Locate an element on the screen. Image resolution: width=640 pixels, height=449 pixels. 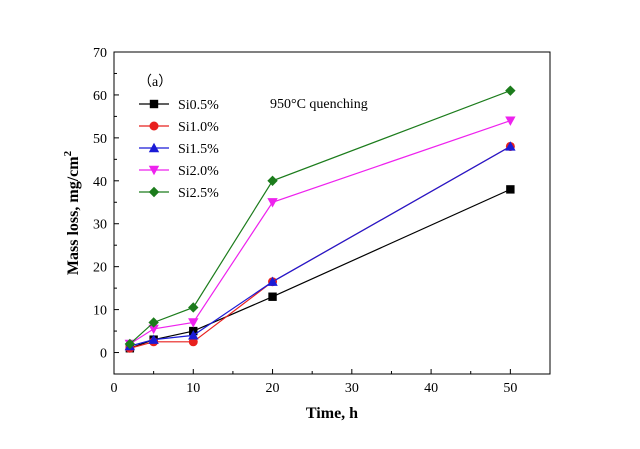
svg-text: Mass loss, mg/cm2 is located at coordinates (72, 212).